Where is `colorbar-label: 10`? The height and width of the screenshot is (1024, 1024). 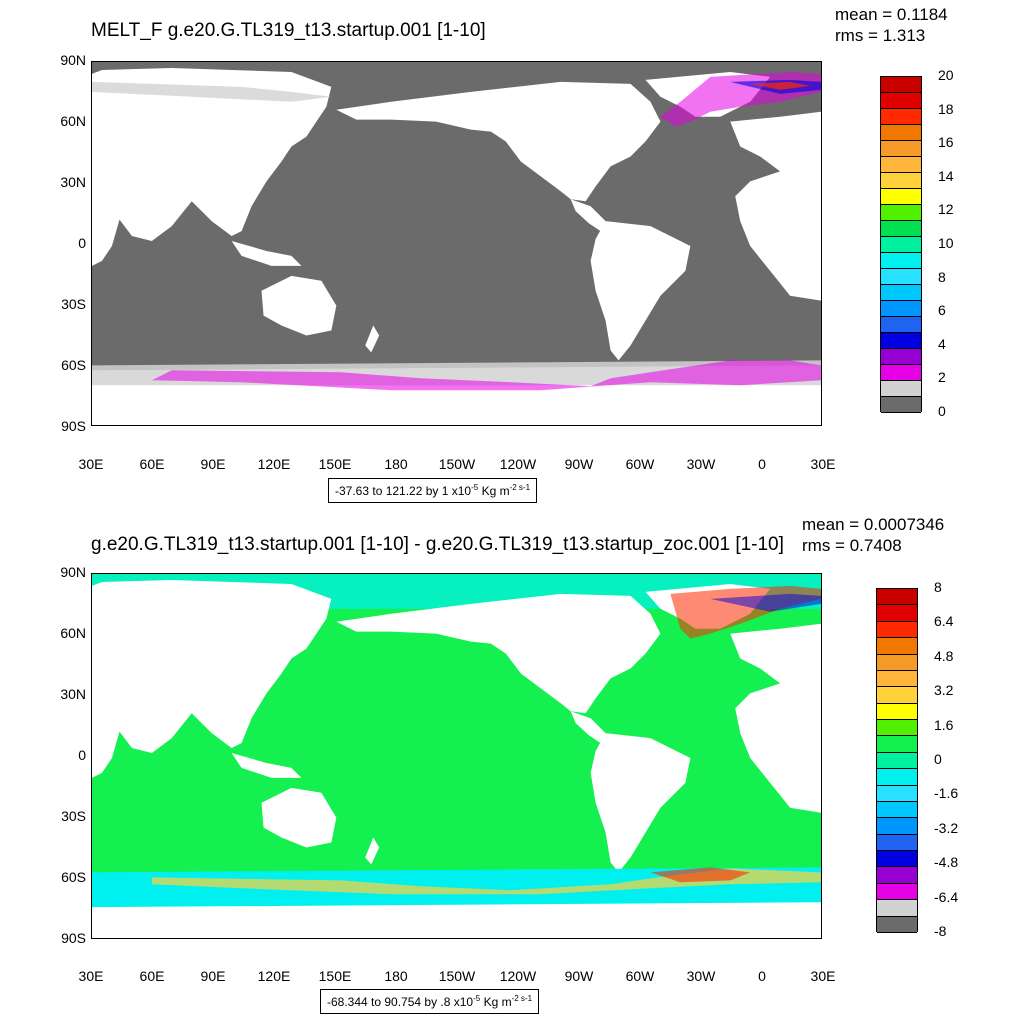
colorbar-label: 10 is located at coordinates (946, 243).